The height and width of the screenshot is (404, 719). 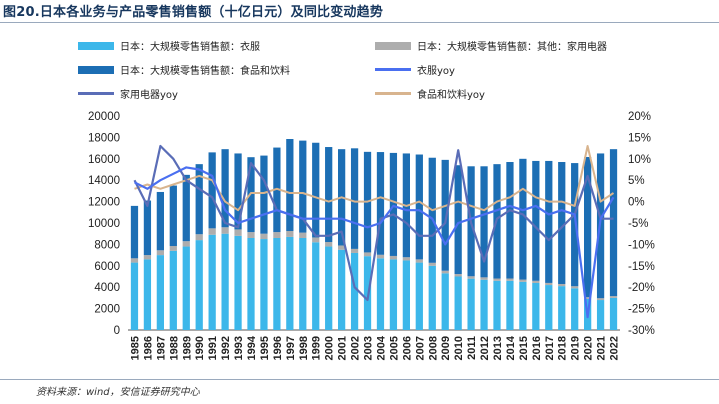 I want to click on x-tick-label: 1992, so click(x=226, y=348).